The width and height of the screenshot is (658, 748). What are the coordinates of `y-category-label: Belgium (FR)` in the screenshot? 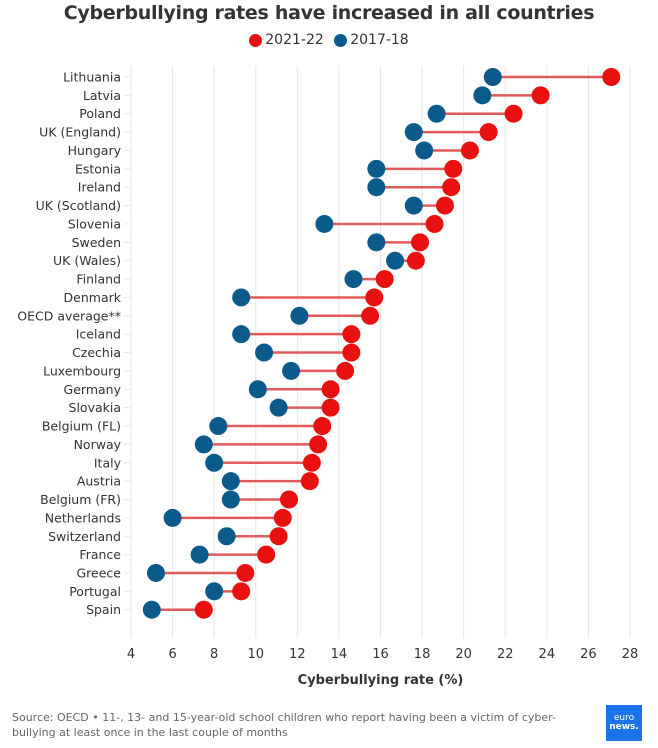 It's located at (80, 499).